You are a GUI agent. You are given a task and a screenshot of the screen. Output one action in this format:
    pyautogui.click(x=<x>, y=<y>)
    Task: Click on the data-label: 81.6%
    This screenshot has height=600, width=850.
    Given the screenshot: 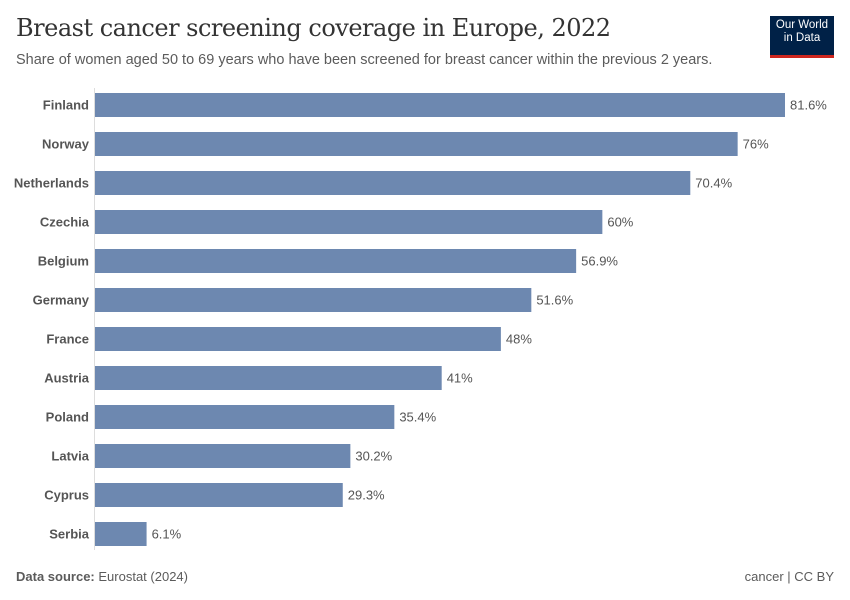 What is the action you would take?
    pyautogui.click(x=808, y=105)
    